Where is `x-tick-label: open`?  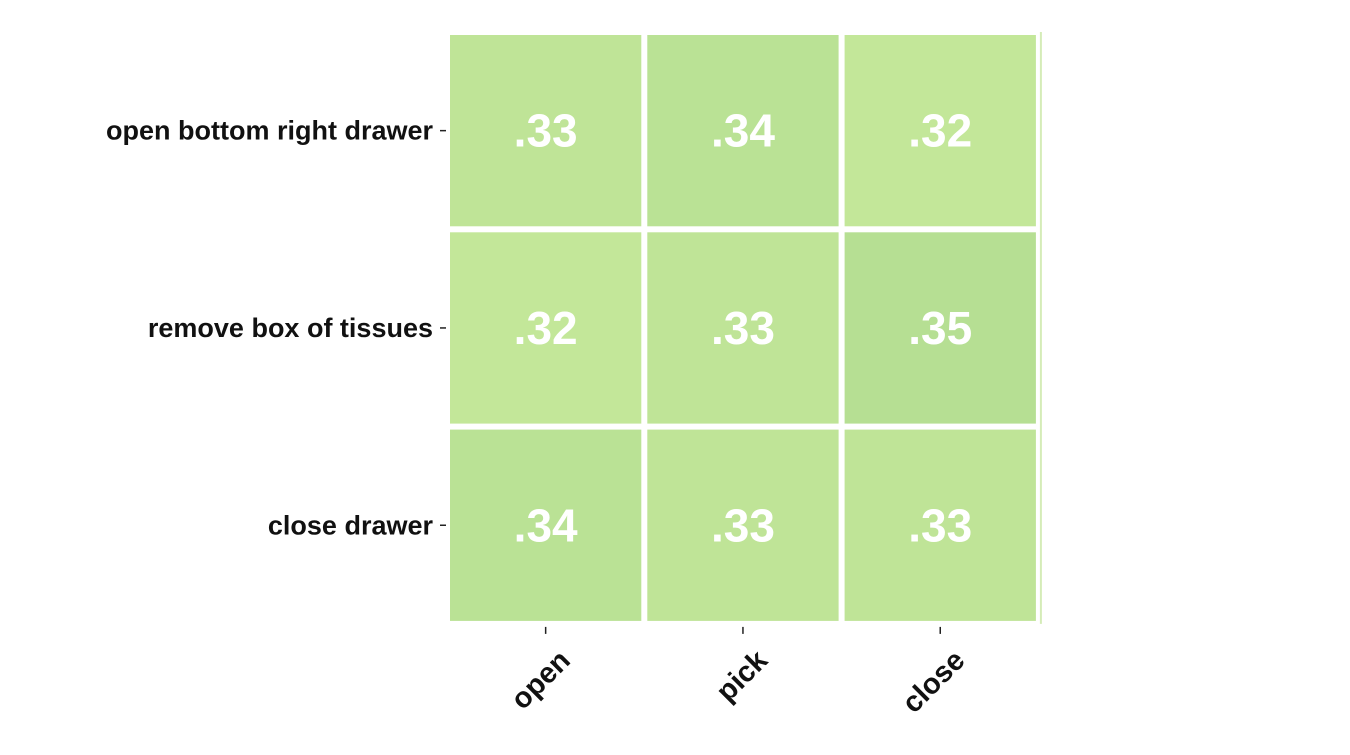 x-tick-label: open is located at coordinates (541, 680).